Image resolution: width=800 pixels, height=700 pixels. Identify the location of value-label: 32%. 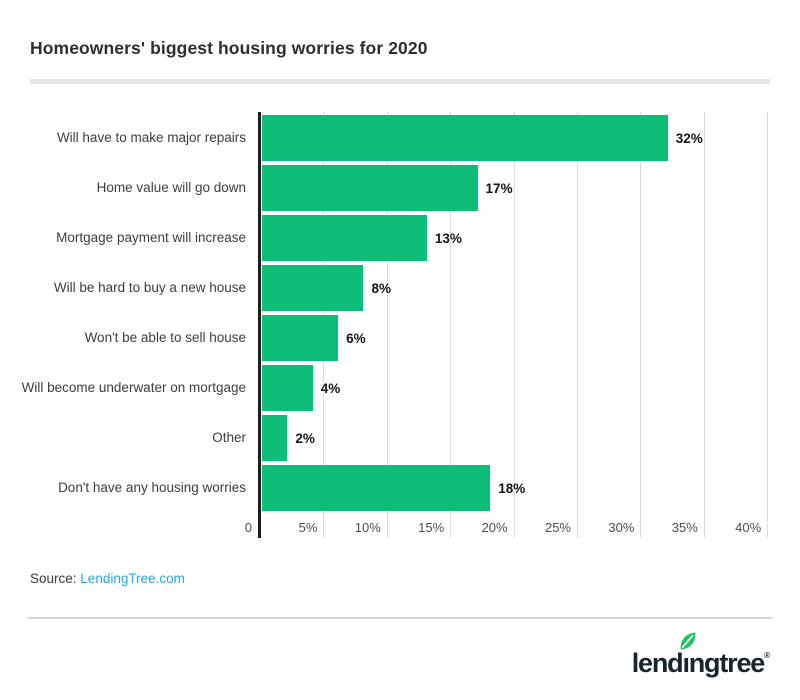
(689, 138).